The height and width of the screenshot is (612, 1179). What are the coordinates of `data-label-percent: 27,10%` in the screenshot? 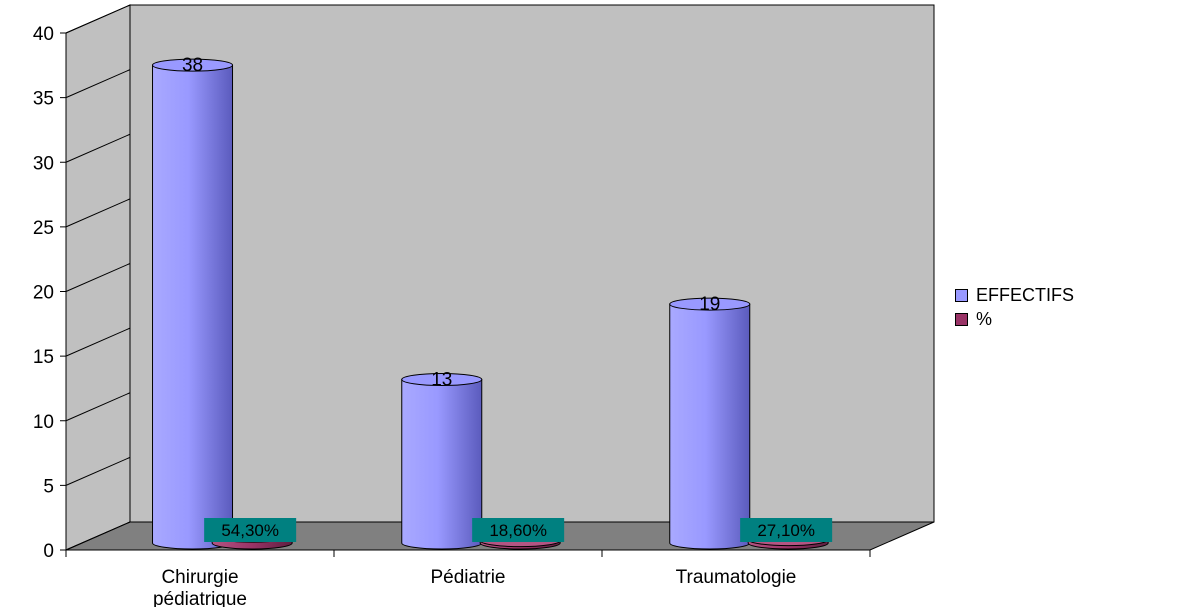 It's located at (786, 530).